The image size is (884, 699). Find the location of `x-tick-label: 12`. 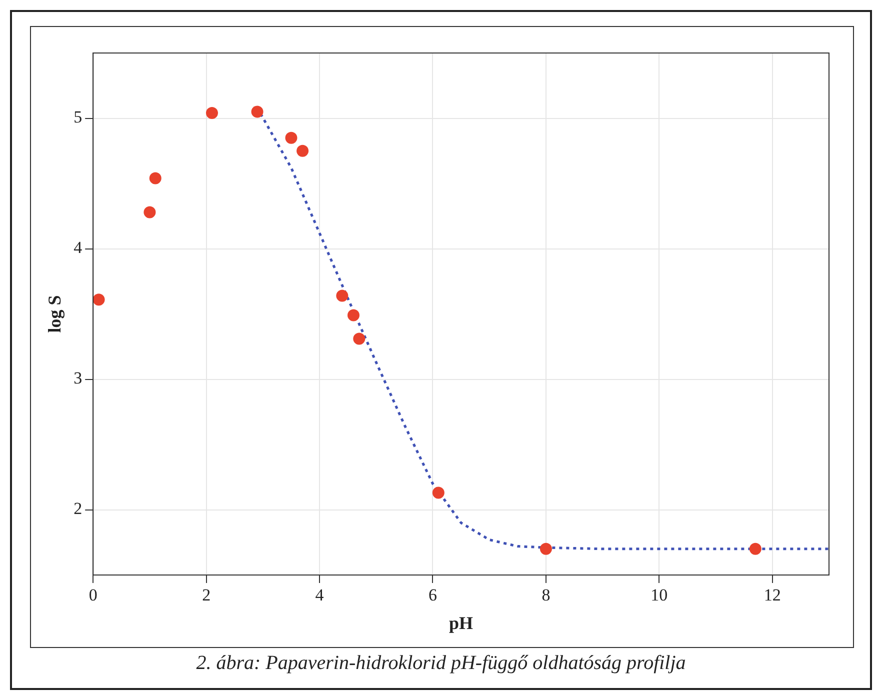

x-tick-label: 12 is located at coordinates (772, 595).